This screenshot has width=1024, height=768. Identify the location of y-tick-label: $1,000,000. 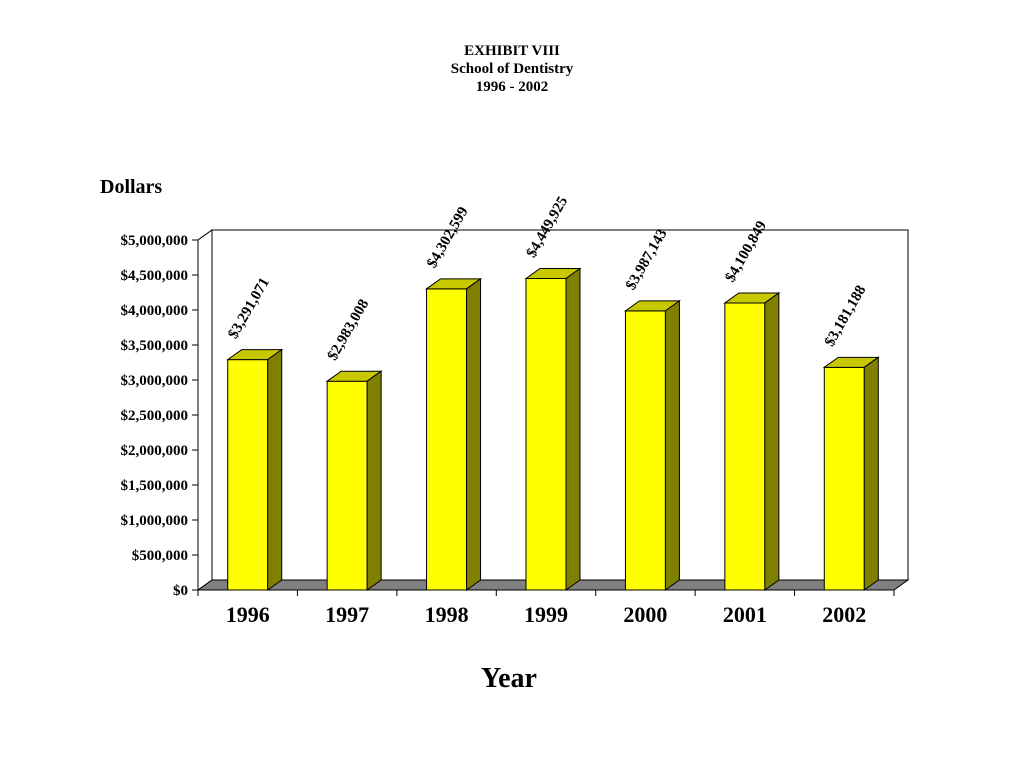
(155, 521).